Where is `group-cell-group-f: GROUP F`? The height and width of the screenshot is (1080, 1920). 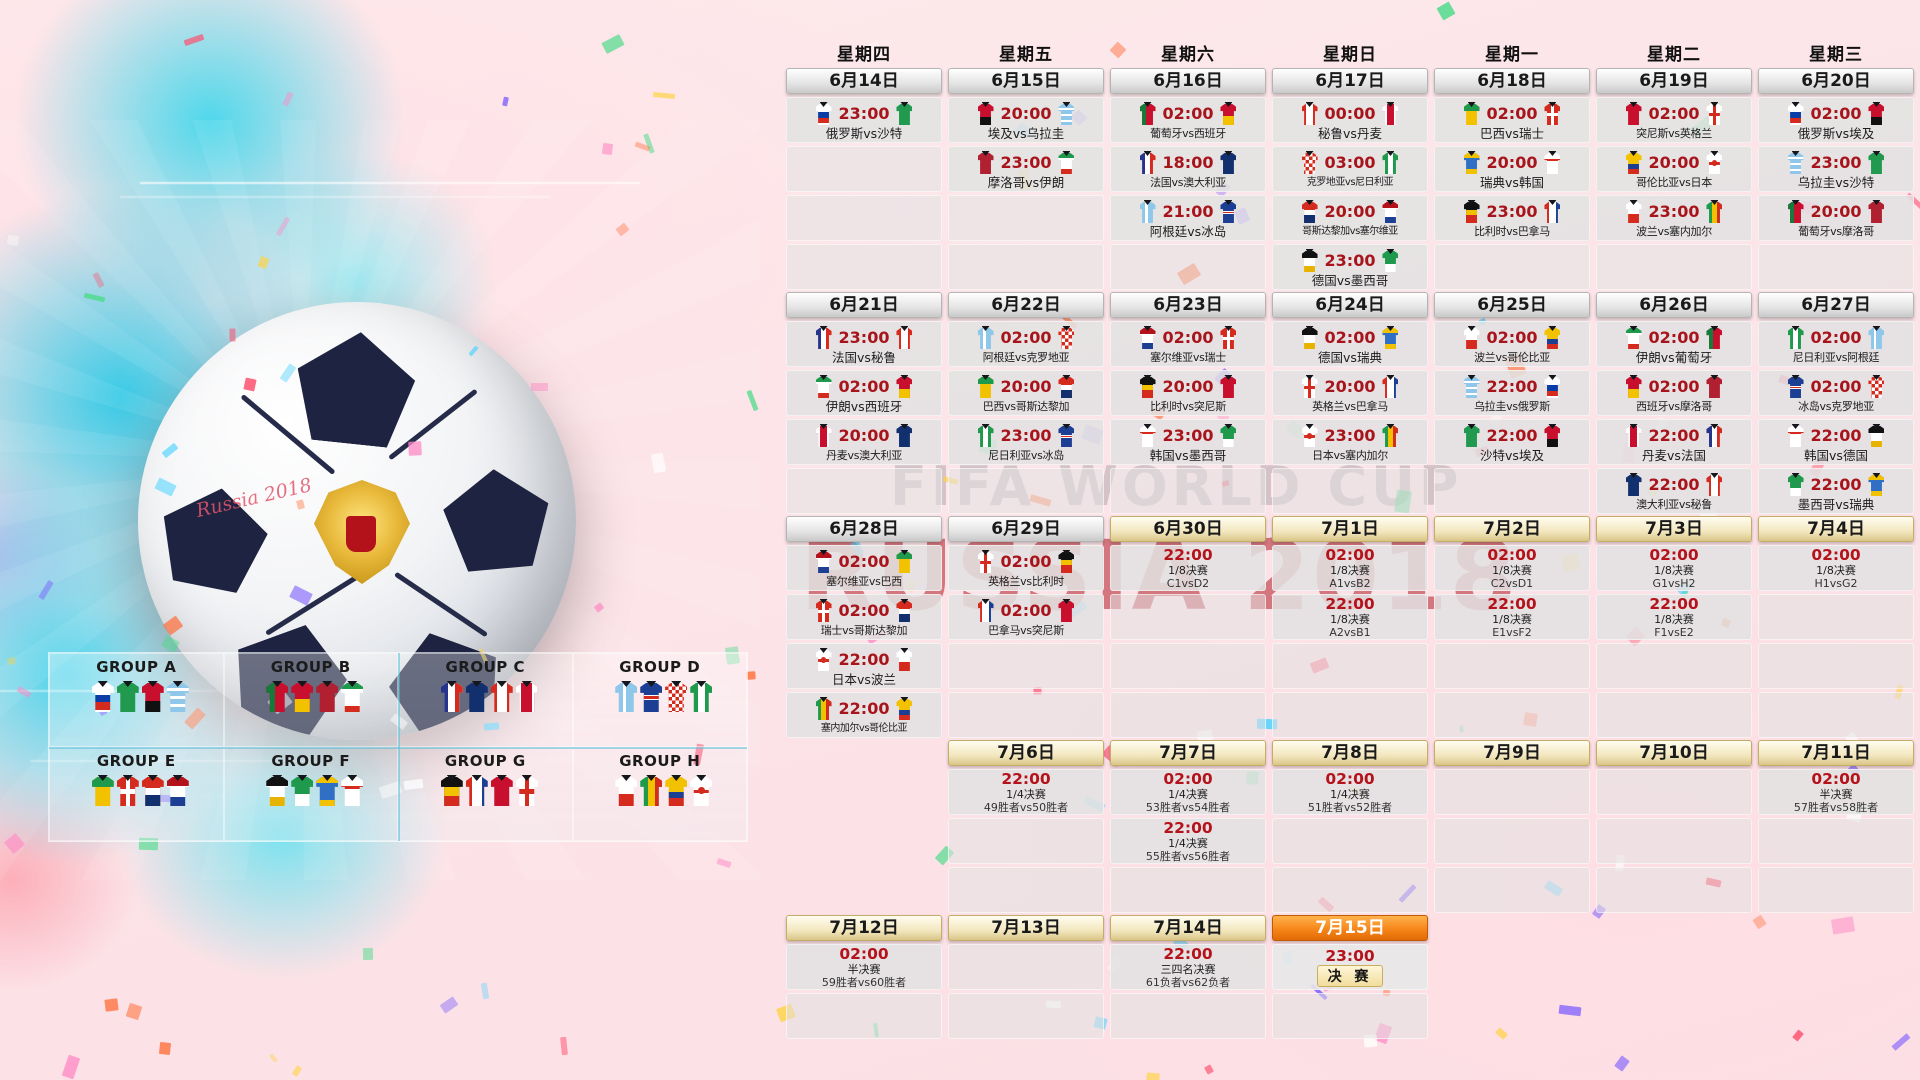 group-cell-group-f: GROUP F is located at coordinates (310, 794).